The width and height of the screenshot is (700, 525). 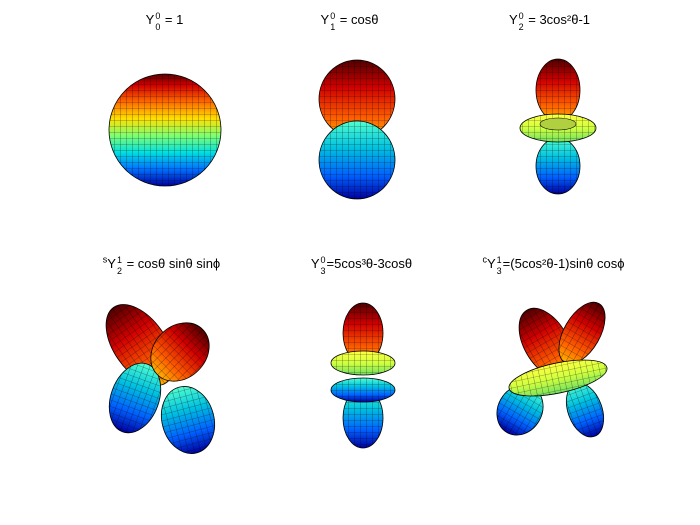 What do you see at coordinates (558, 126) in the screenshot?
I see `surface-y20` at bounding box center [558, 126].